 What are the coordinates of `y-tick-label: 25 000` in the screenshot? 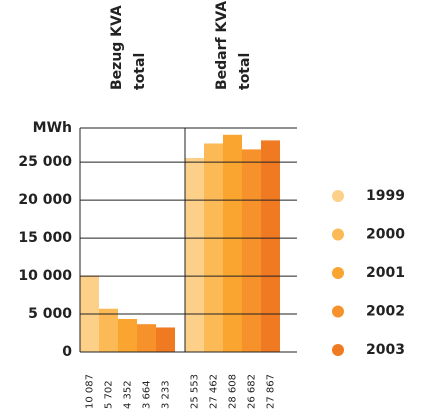 It's located at (45, 162).